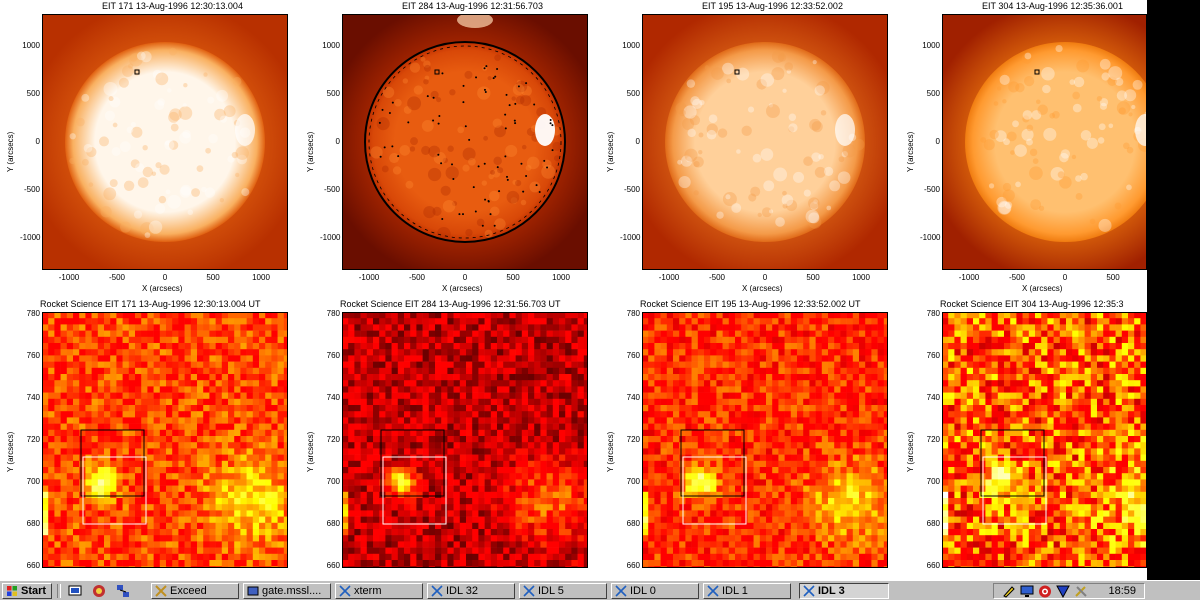 The image size is (1200, 600). What do you see at coordinates (27, 591) in the screenshot?
I see `start-button: Start` at bounding box center [27, 591].